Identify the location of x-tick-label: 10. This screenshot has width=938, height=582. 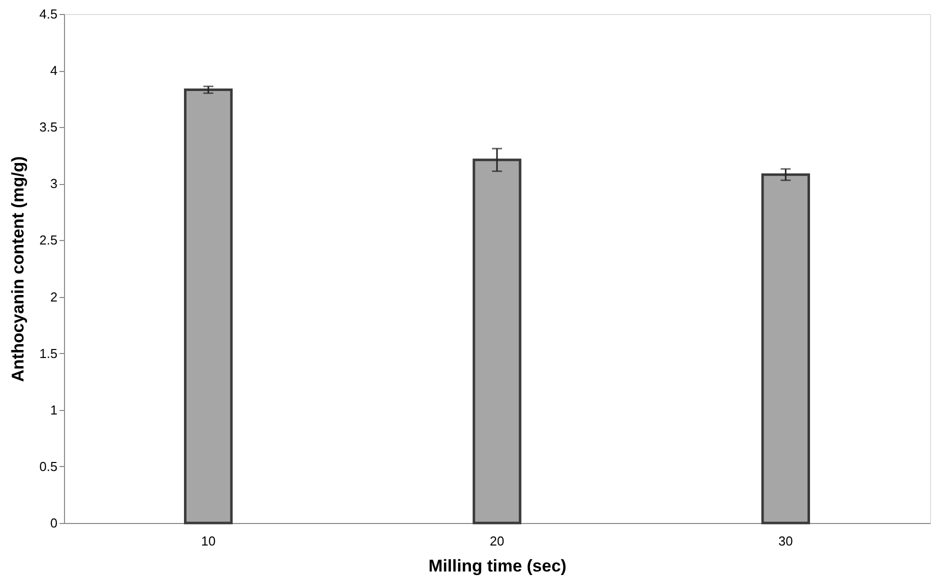
(208, 541).